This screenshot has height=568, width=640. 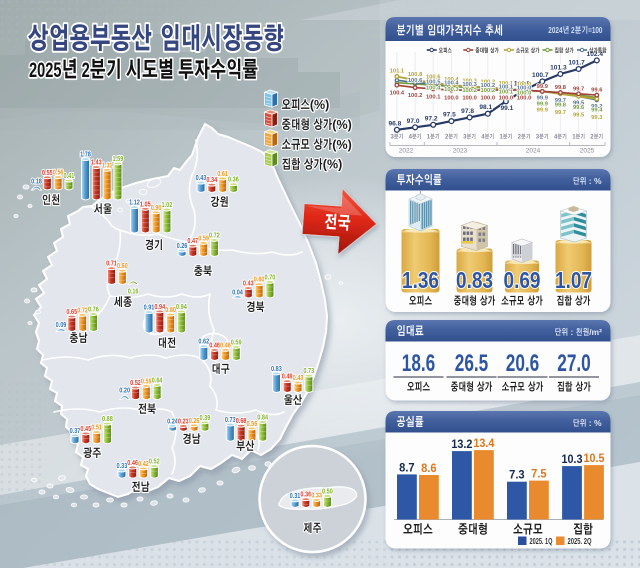 I want to click on svg-text: 97.2, so click(x=431, y=118).